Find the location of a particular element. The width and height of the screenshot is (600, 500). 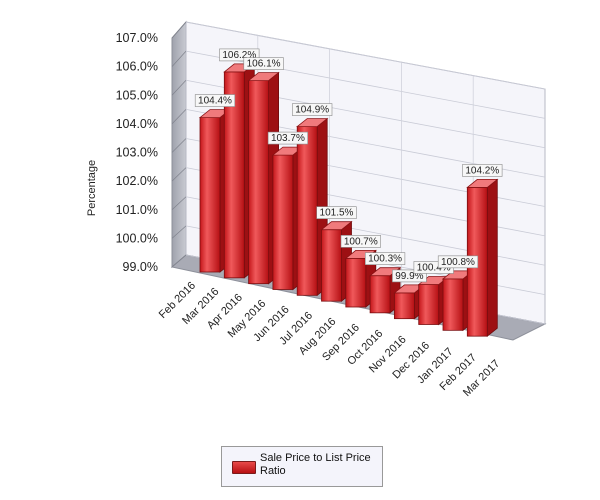

bar-side is located at coordinates (492, 258).